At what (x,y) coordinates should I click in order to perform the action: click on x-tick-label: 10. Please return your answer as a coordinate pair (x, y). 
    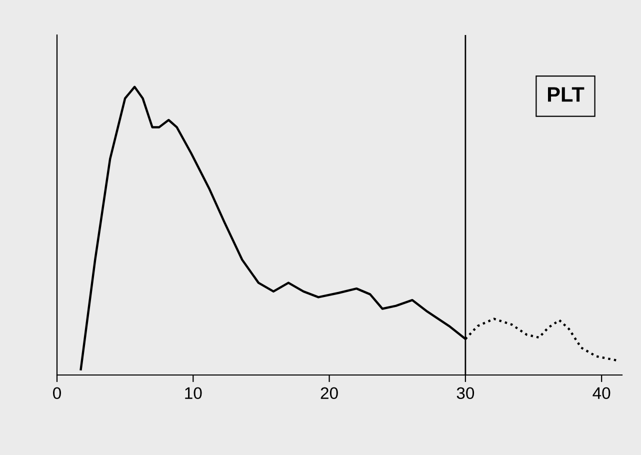
    Looking at the image, I should click on (193, 393).